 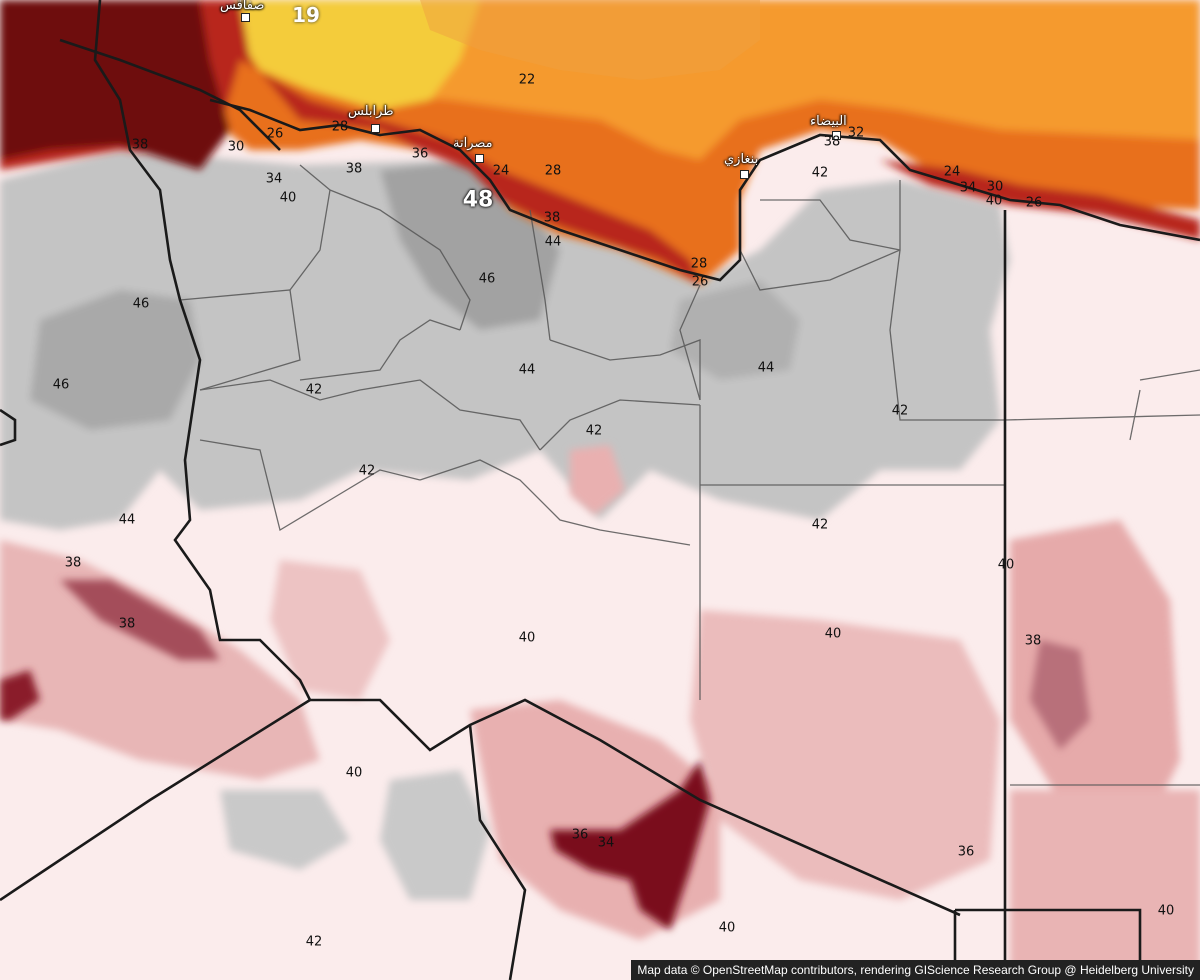 I want to click on maroon-zone-east, so click(x=1060, y=695).